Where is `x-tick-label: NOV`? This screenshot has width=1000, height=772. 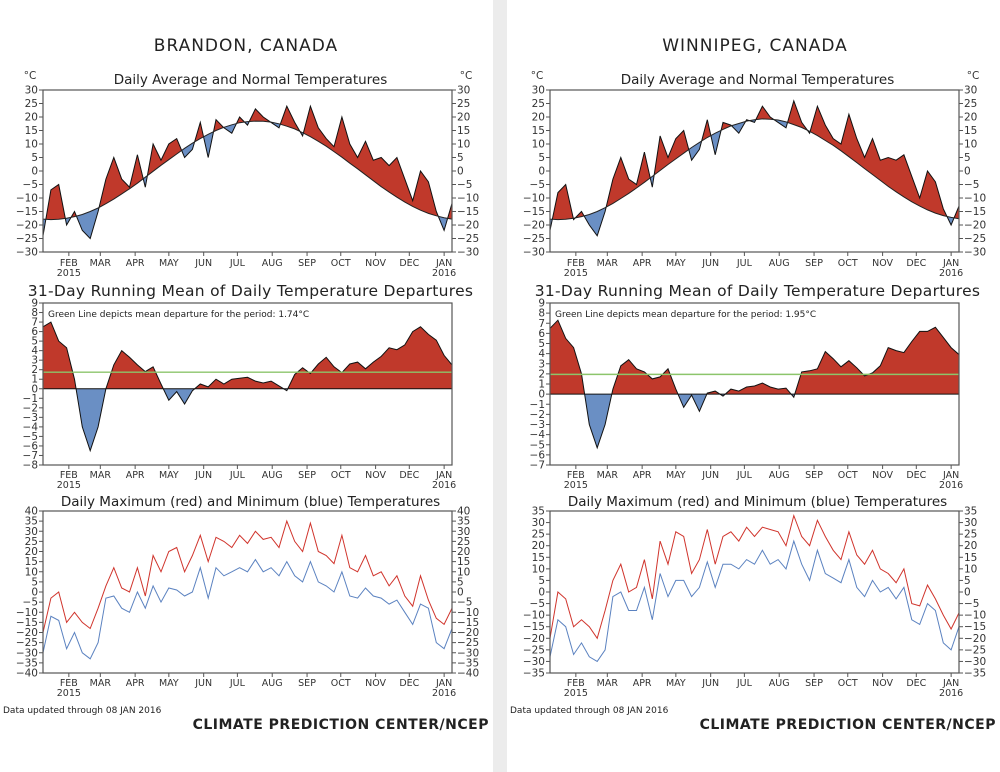 x-tick-label: NOV is located at coordinates (882, 683).